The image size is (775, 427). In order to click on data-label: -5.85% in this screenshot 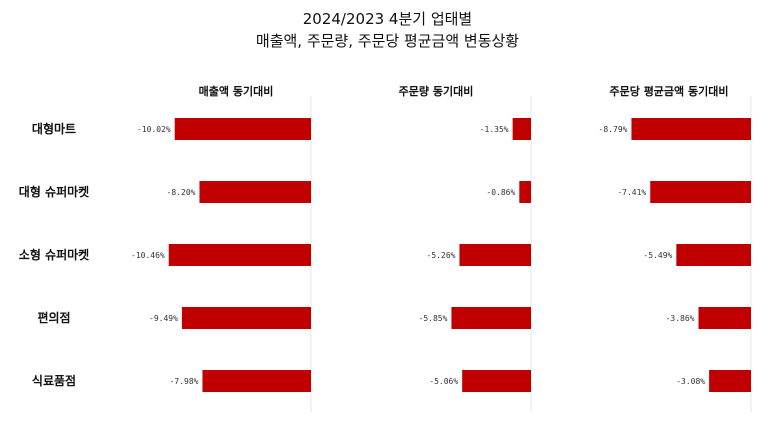, I will do `click(433, 318)`.